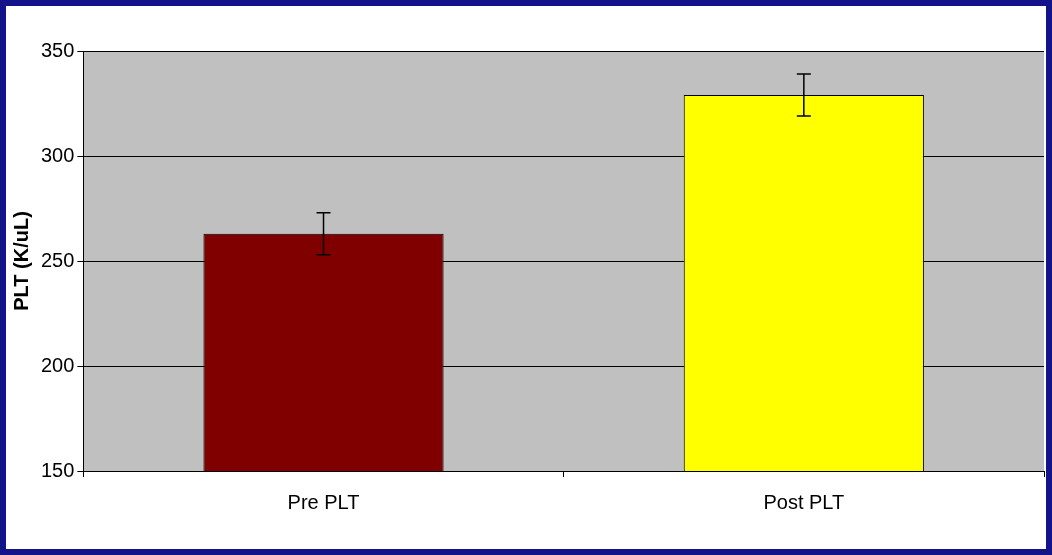 This screenshot has width=1052, height=555. Describe the element at coordinates (57, 364) in the screenshot. I see `y-tick-label: 200` at that location.